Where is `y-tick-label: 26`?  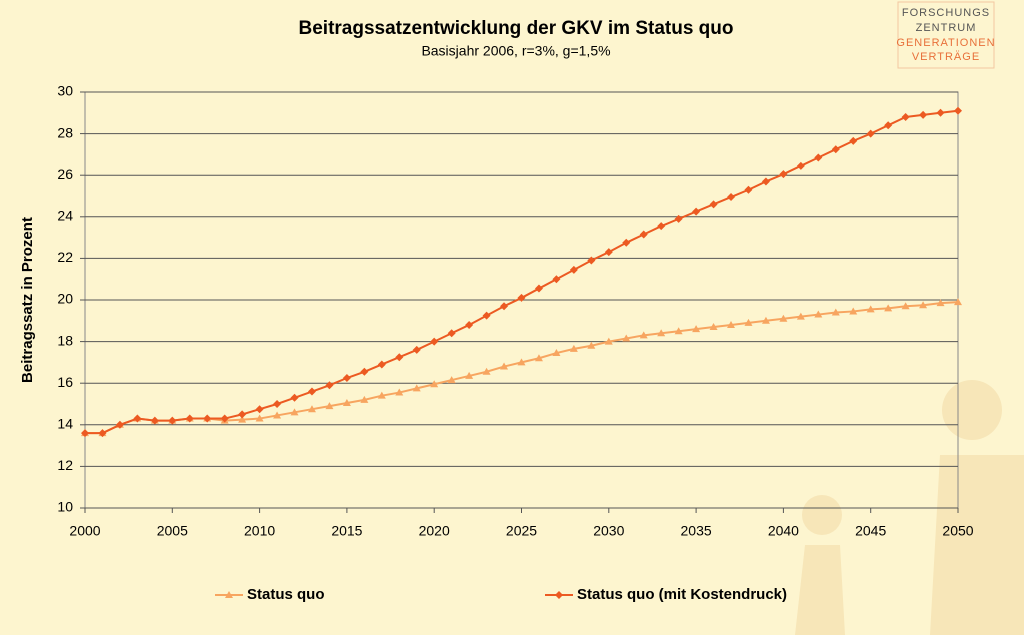 y-tick-label: 26 is located at coordinates (65, 174).